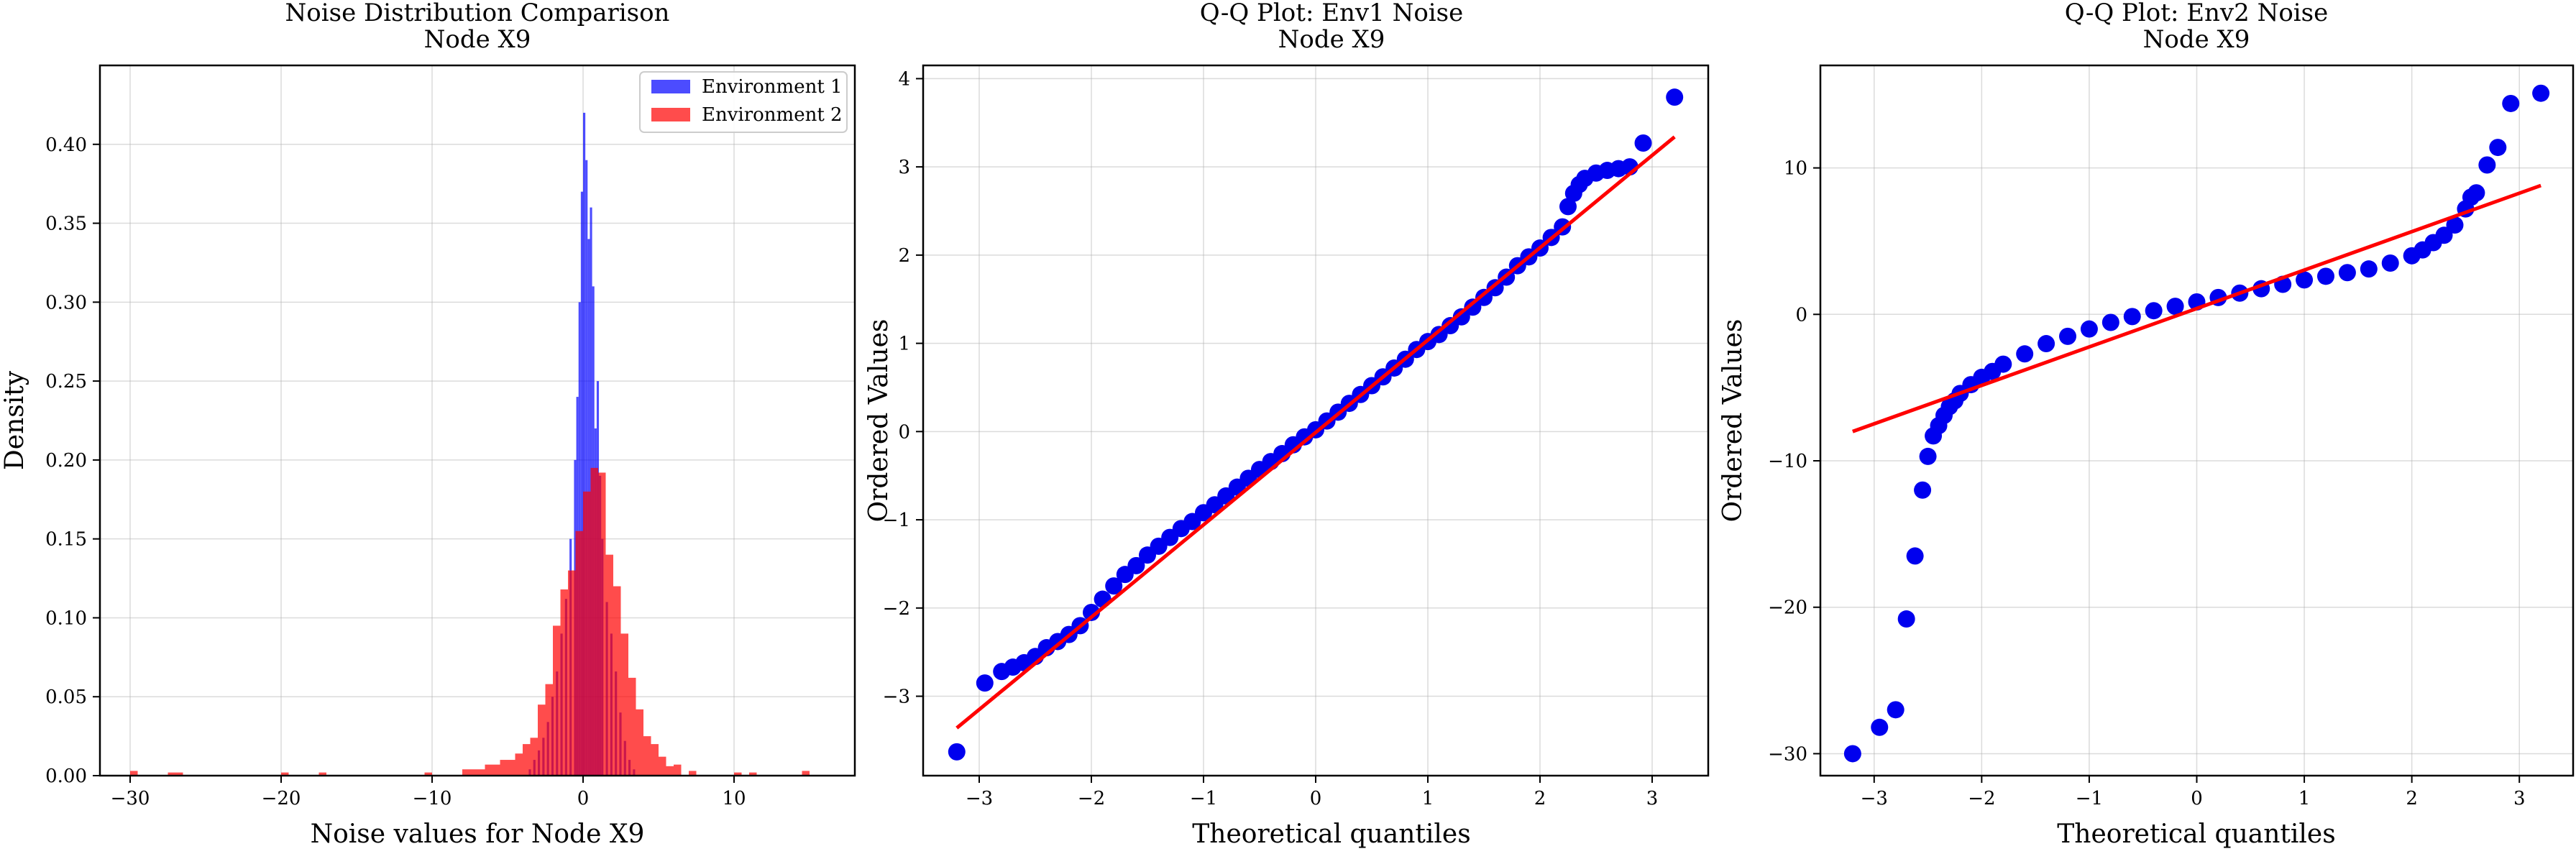 This screenshot has width=2576, height=854. Describe the element at coordinates (904, 344) in the screenshot. I see `y-tick-label: 1` at that location.